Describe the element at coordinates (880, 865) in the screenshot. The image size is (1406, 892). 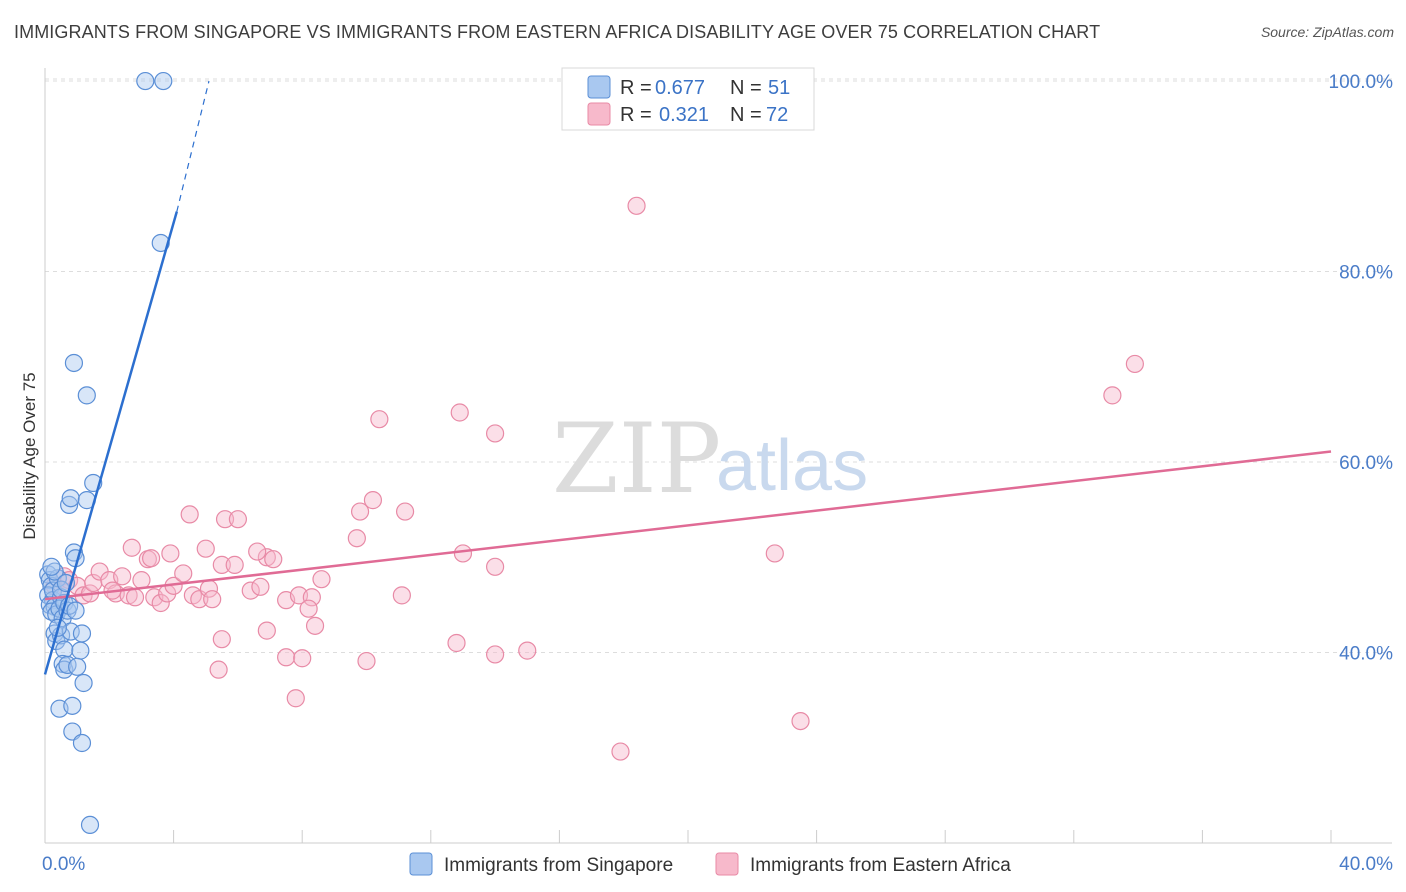
I see `bottom-legend-label-eastern-africa: Immigrants from Eastern Africa` at that location.